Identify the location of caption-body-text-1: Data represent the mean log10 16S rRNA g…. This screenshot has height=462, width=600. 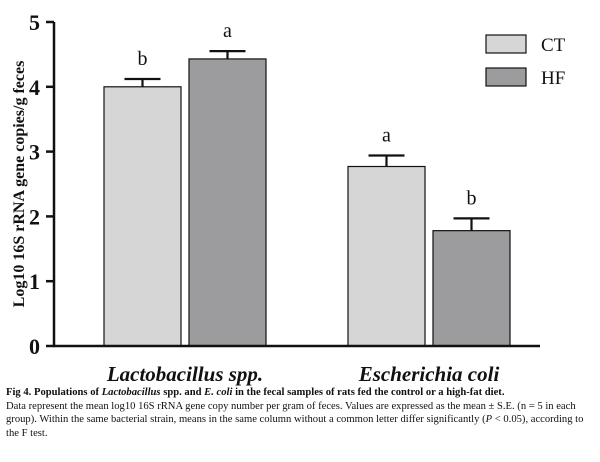
(291, 413).